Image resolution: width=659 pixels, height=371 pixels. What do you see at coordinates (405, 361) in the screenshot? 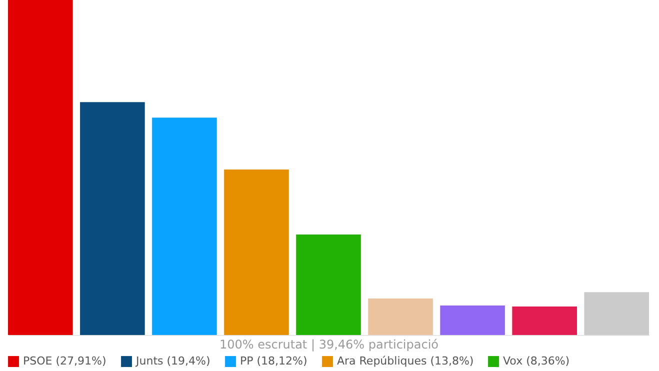
I see `legend-label: Ara Repúbliques (13,8%)` at bounding box center [405, 361].